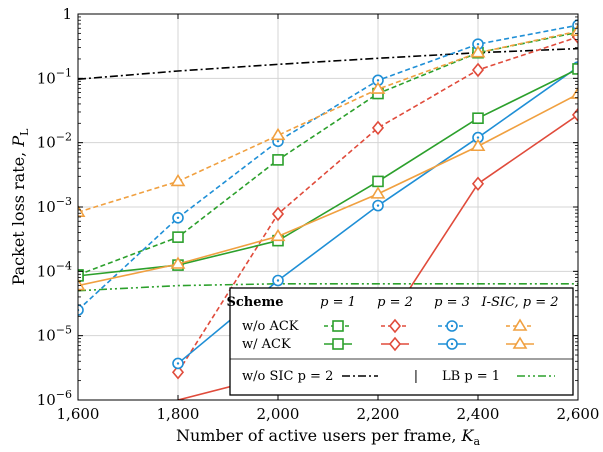 The width and height of the screenshot is (603, 452). I want to click on y-tick-label: 1, so click(67, 14).